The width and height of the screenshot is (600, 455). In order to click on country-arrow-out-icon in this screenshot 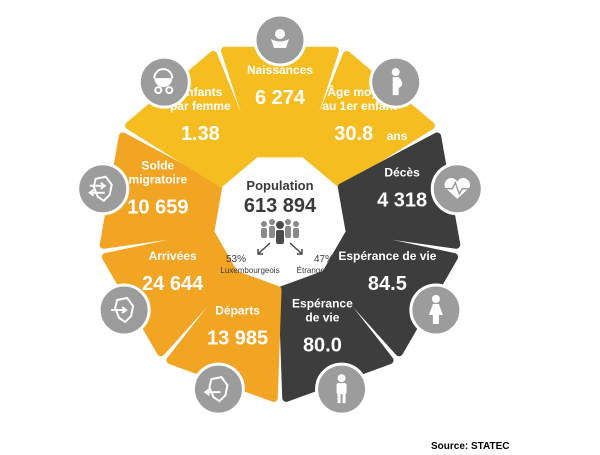, I will do `click(218, 389)`.